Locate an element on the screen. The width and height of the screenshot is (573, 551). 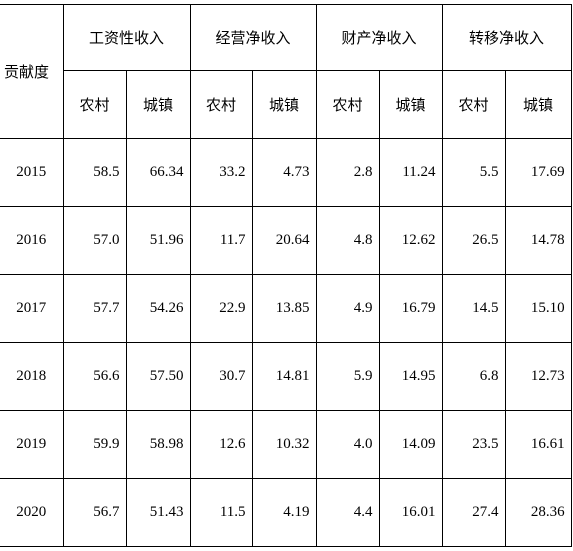
value-cell: 66.34 is located at coordinates (158, 172).